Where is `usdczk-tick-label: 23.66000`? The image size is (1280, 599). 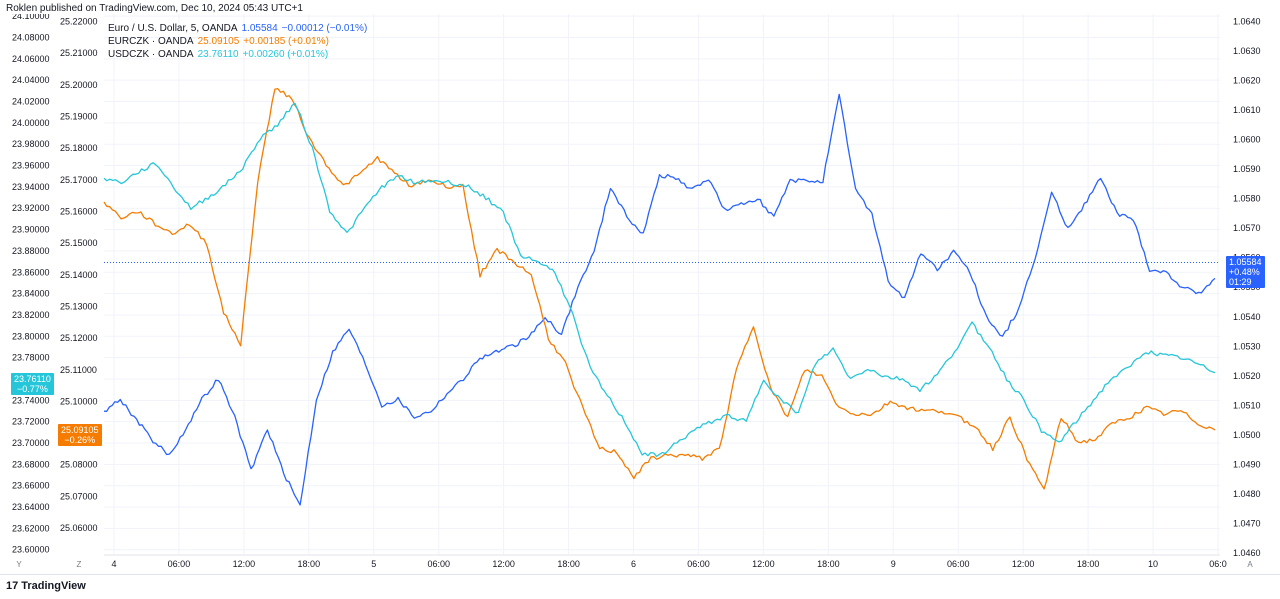 usdczk-tick-label: 23.66000 is located at coordinates (31, 486).